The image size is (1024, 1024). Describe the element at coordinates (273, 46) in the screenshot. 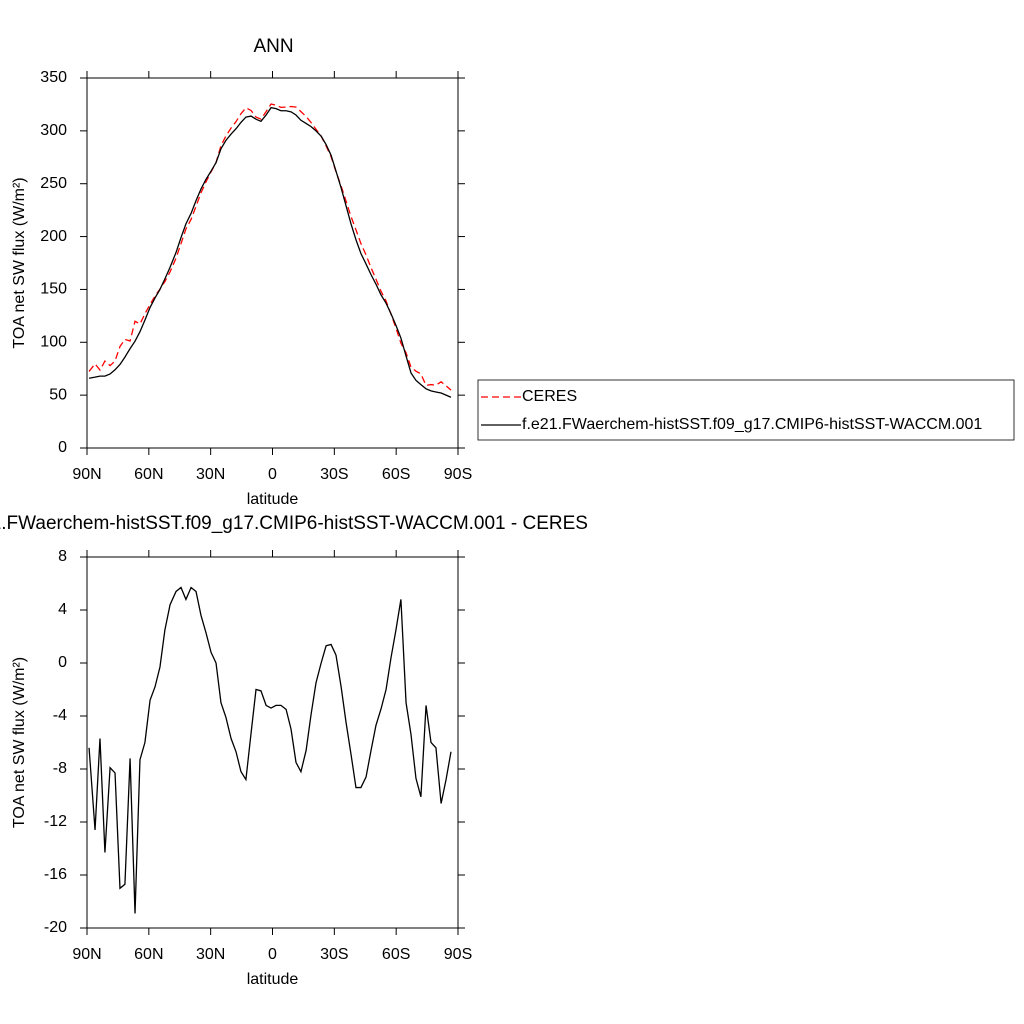

I see `chart-title: ANN` at that location.